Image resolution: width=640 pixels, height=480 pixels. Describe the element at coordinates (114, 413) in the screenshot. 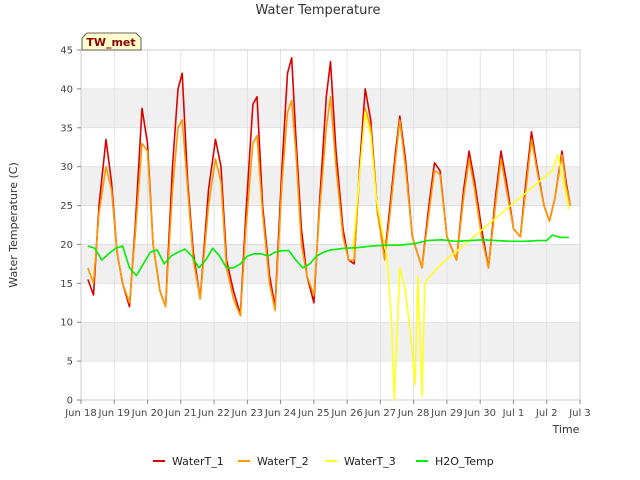

I see `x-tick-label: Jun 19` at that location.